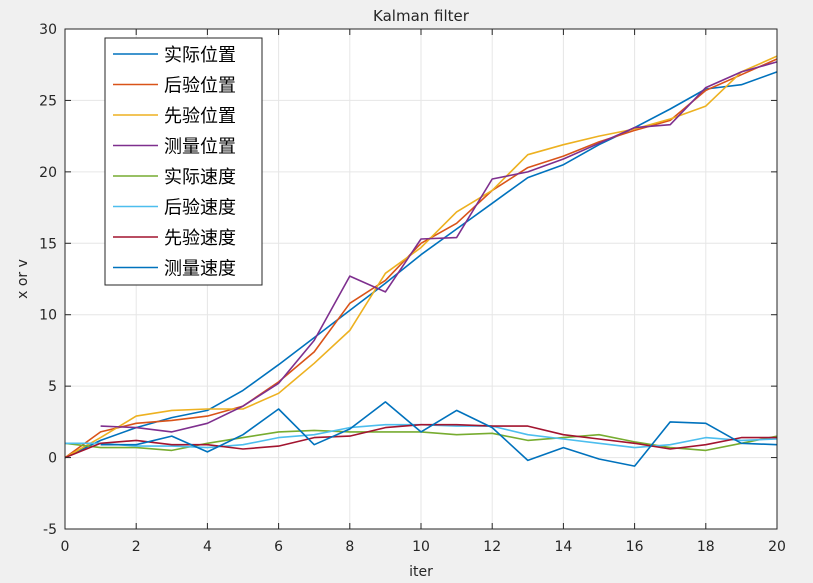  What do you see at coordinates (52, 387) in the screenshot?
I see `y-tick-label: 5` at bounding box center [52, 387].